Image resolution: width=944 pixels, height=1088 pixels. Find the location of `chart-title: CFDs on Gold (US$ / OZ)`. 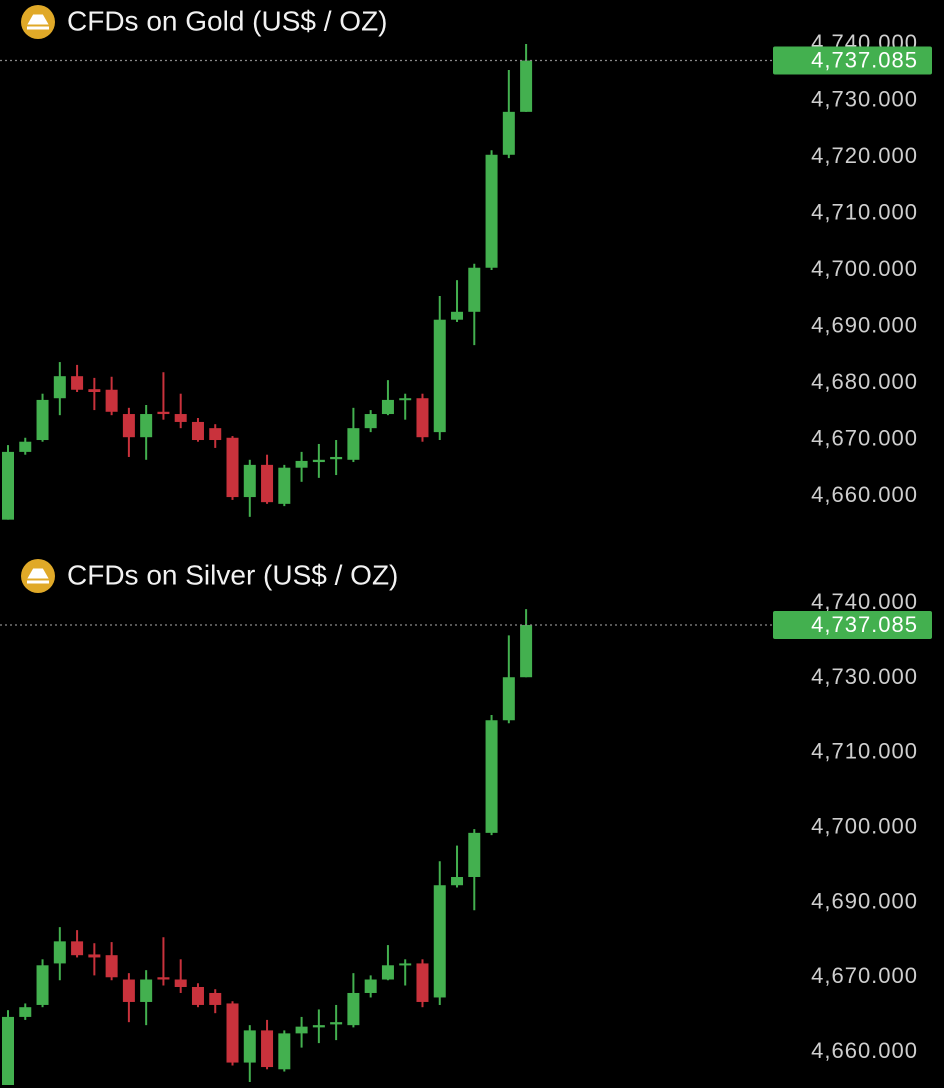

chart-title: CFDs on Gold (US$ / OZ) is located at coordinates (227, 20).